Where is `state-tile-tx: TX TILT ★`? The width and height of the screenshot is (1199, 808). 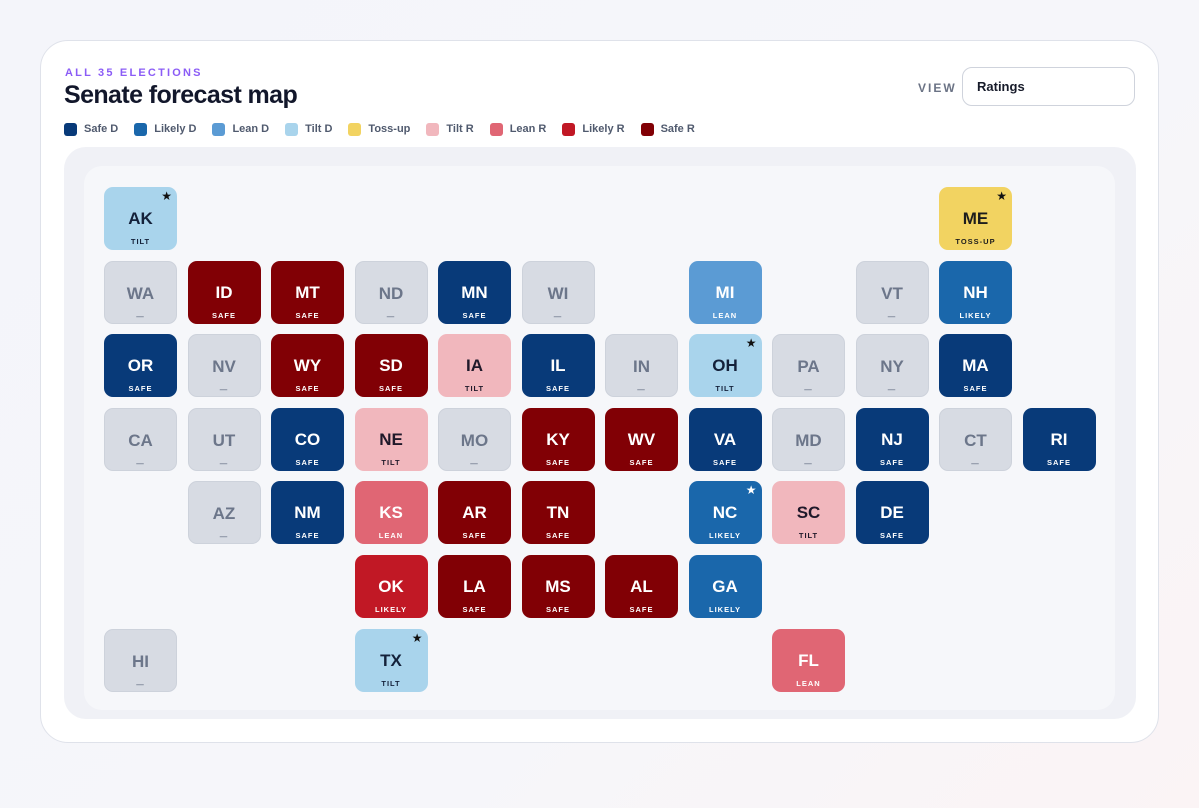 state-tile-tx: TX TILT ★ is located at coordinates (391, 660).